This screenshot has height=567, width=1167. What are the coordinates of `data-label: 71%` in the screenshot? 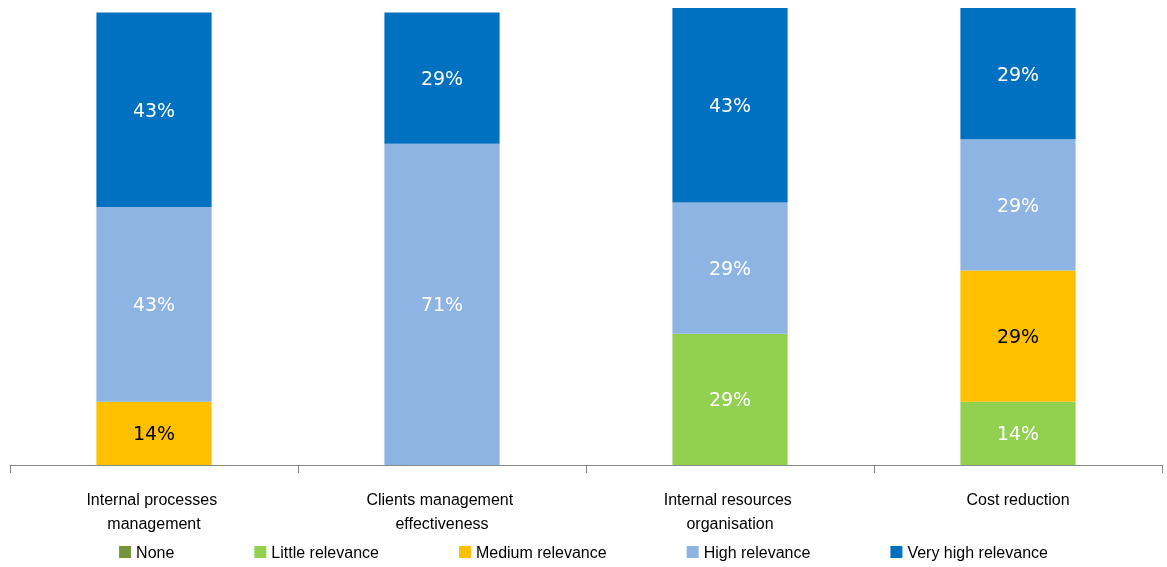 It's located at (442, 304).